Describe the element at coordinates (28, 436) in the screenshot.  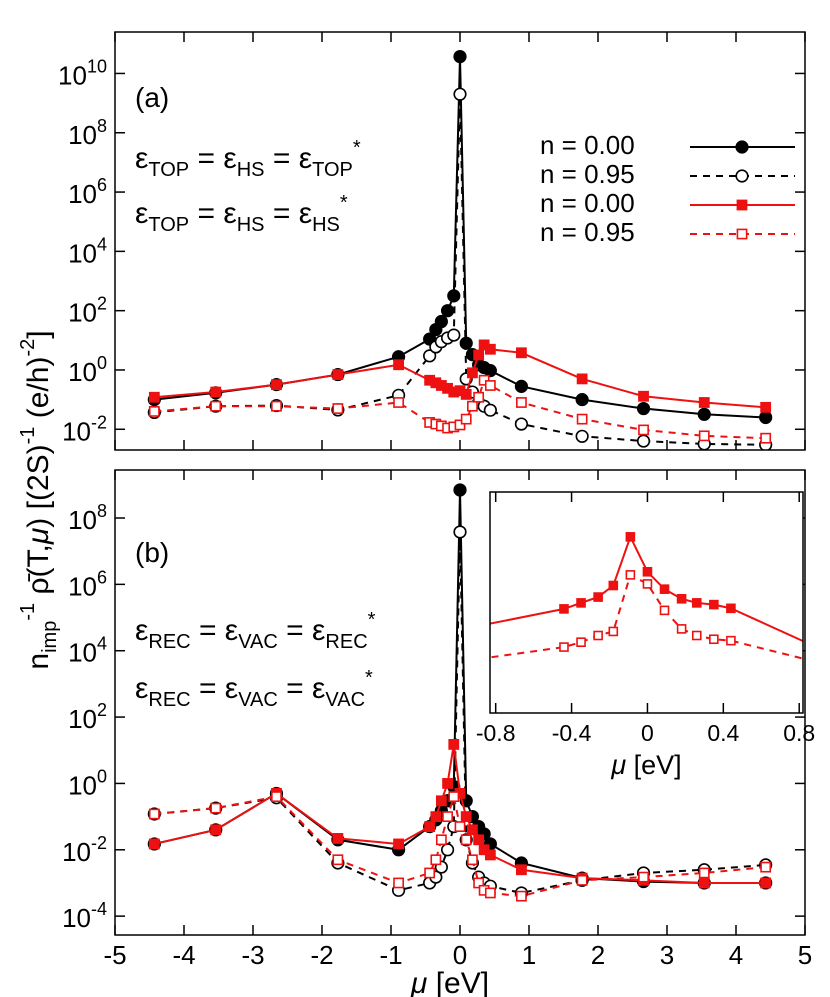
I see `text-part: -1` at that location.